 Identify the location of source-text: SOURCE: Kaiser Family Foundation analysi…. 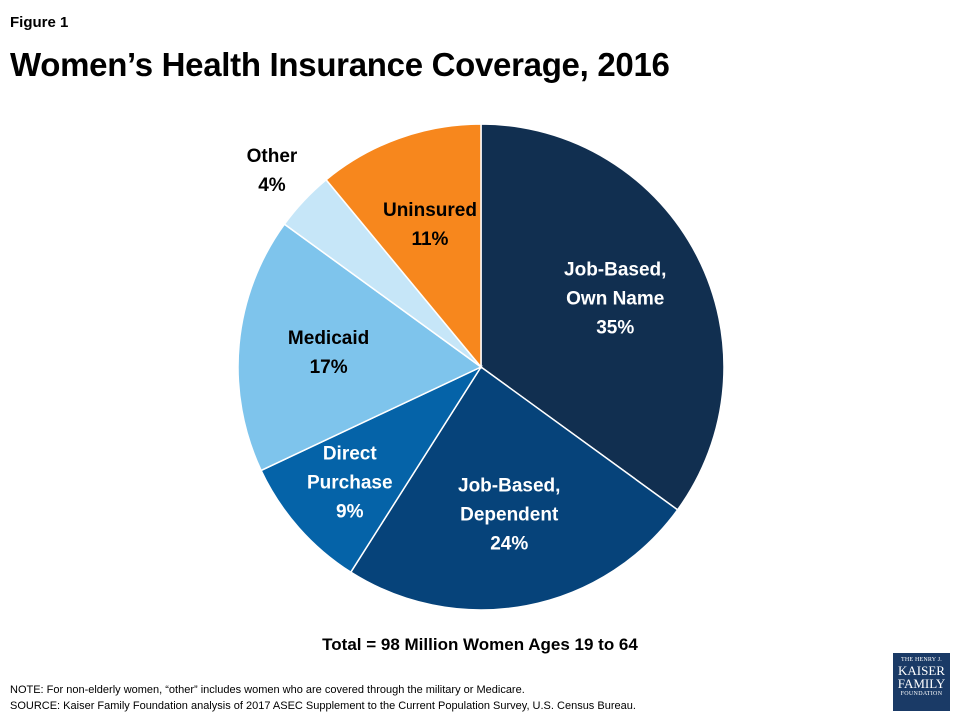
(323, 706).